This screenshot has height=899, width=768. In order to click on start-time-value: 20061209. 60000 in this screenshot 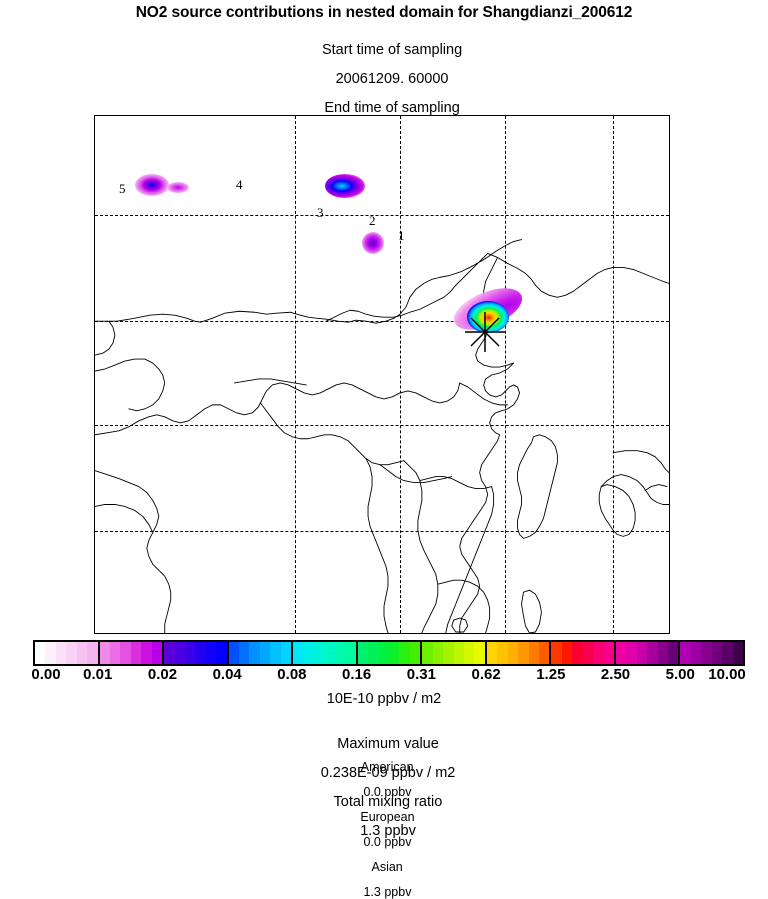, I will do `click(392, 79)`.